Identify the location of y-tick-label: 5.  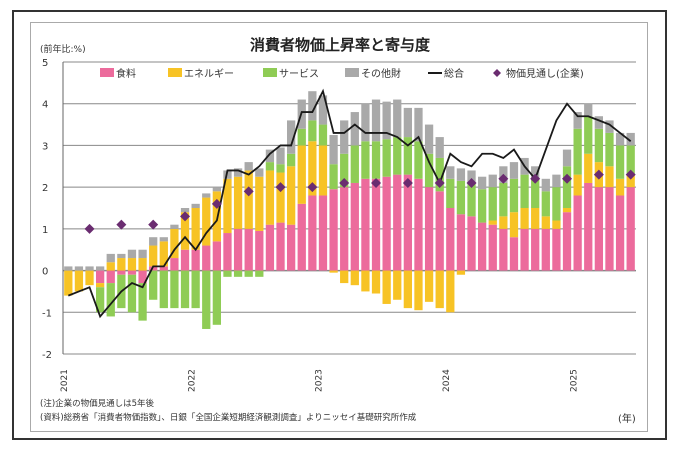
(45, 63).